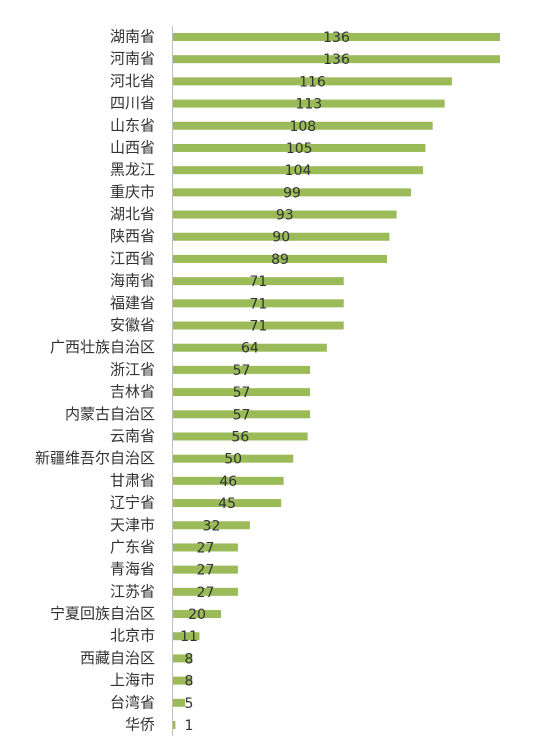 This screenshot has width=551, height=745. What do you see at coordinates (132, 236) in the screenshot?
I see `category-label: 陕西省` at bounding box center [132, 236].